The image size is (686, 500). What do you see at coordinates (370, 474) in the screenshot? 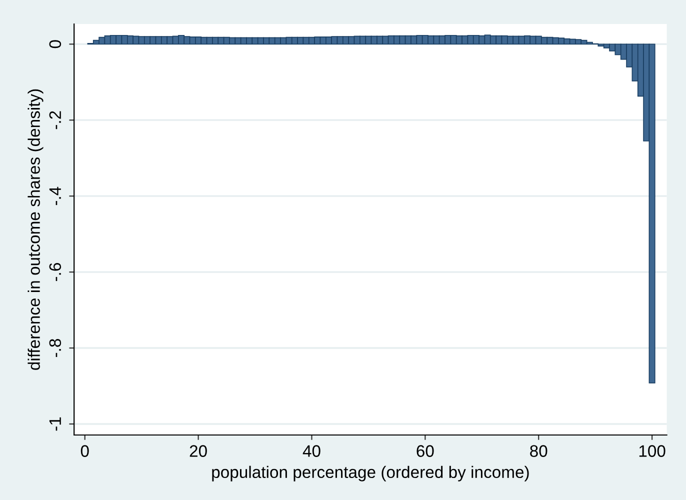
I see `x-axis-title: population percentage (ordered by income)` at bounding box center [370, 474].